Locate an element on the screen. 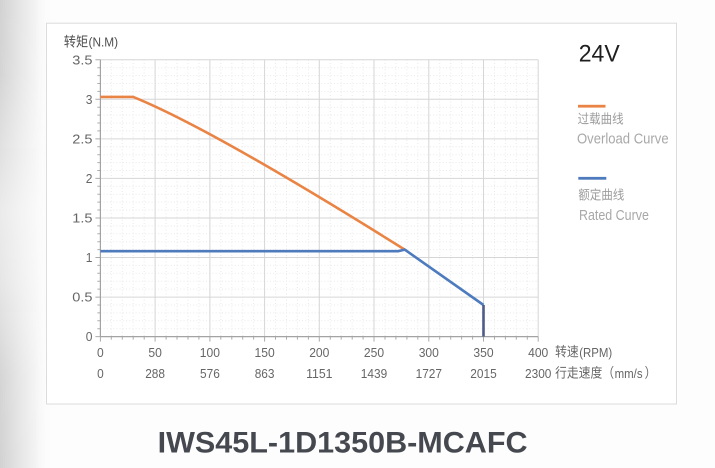 The image size is (715, 468). svg-text: 350 is located at coordinates (483, 352).